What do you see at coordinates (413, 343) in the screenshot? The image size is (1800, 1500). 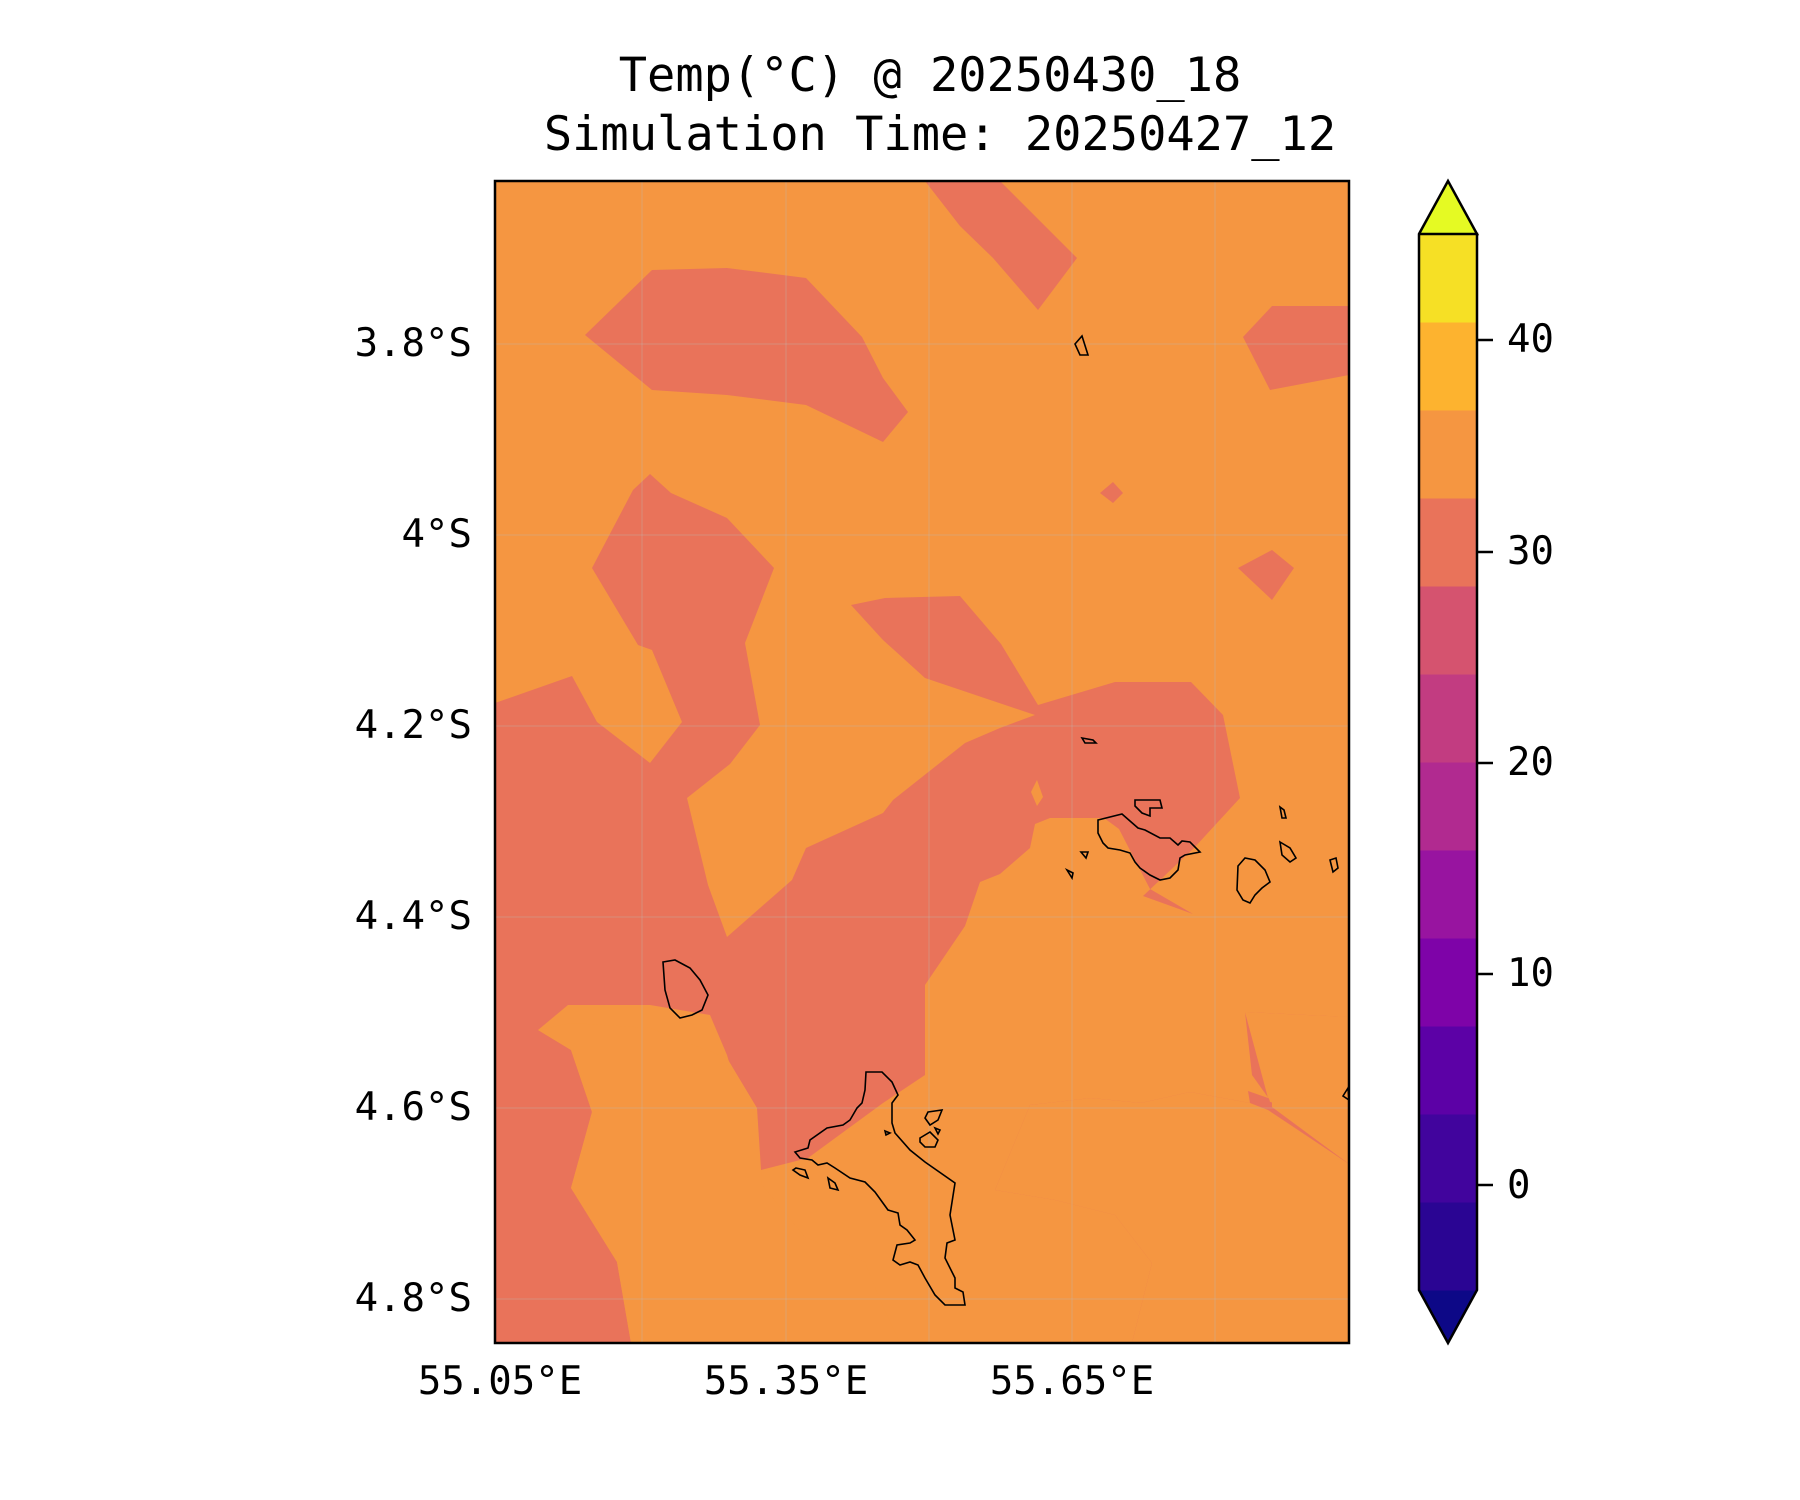 I see `lat-label-3-8s: 3.8°S` at bounding box center [413, 343].